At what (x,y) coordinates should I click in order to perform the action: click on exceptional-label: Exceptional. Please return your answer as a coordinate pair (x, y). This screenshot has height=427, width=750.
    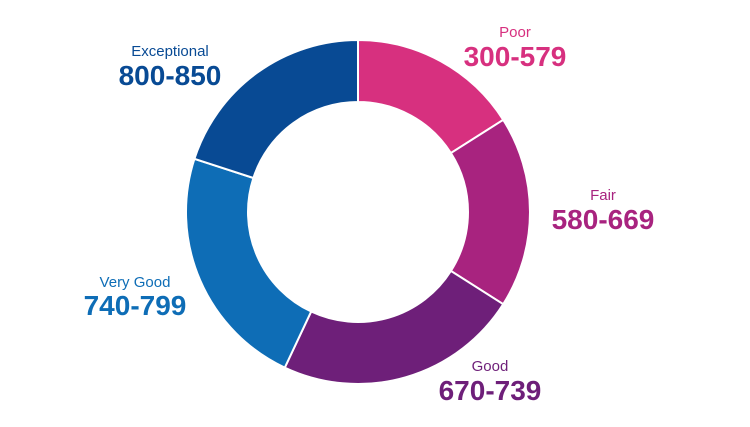
    Looking at the image, I should click on (170, 51).